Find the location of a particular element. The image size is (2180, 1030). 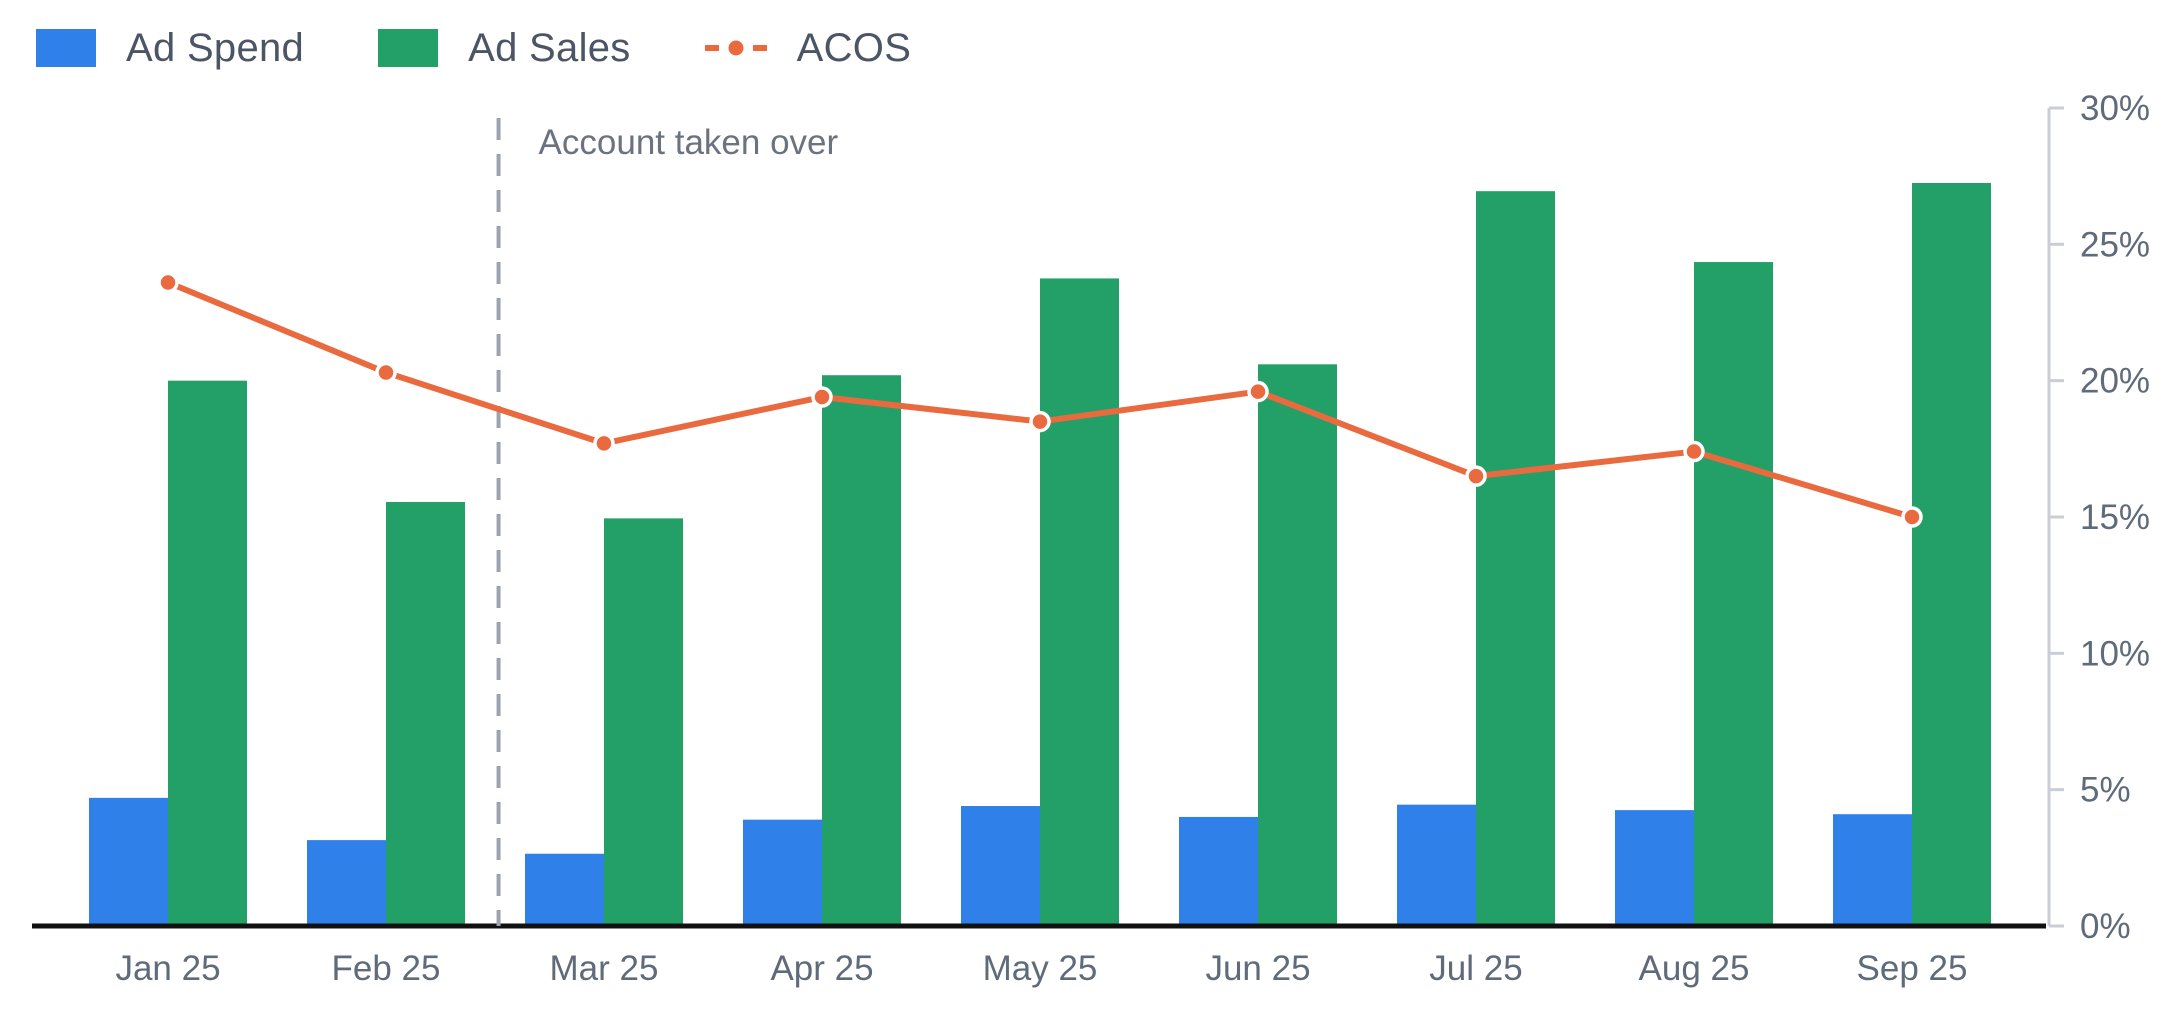

x-axis-tick-label: Feb 25 is located at coordinates (386, 968).